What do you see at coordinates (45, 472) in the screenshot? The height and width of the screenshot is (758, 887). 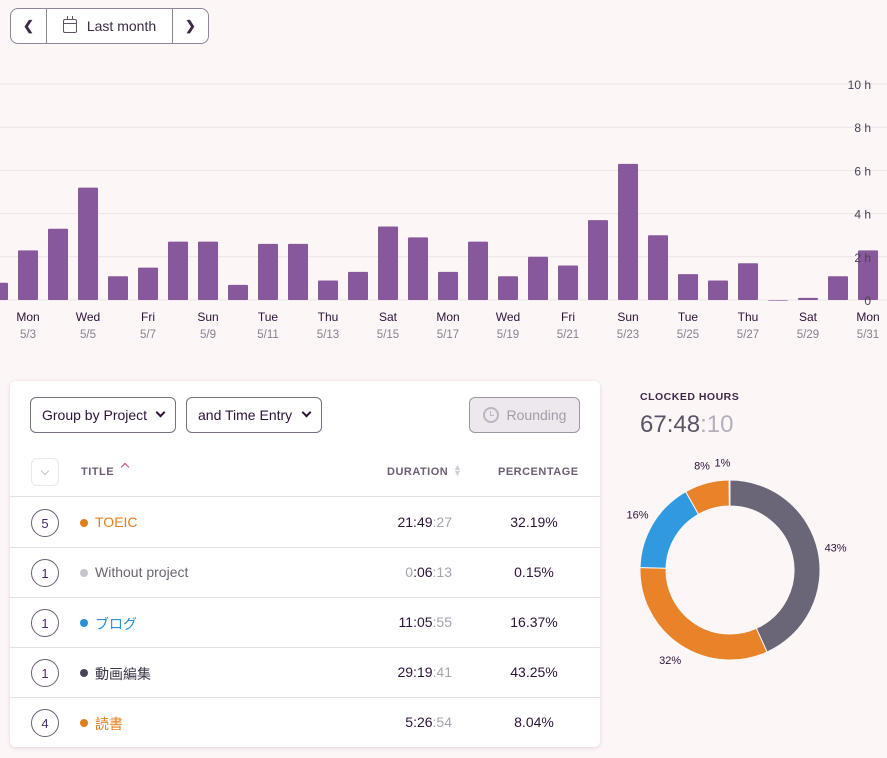 I see `expand-all-button` at bounding box center [45, 472].